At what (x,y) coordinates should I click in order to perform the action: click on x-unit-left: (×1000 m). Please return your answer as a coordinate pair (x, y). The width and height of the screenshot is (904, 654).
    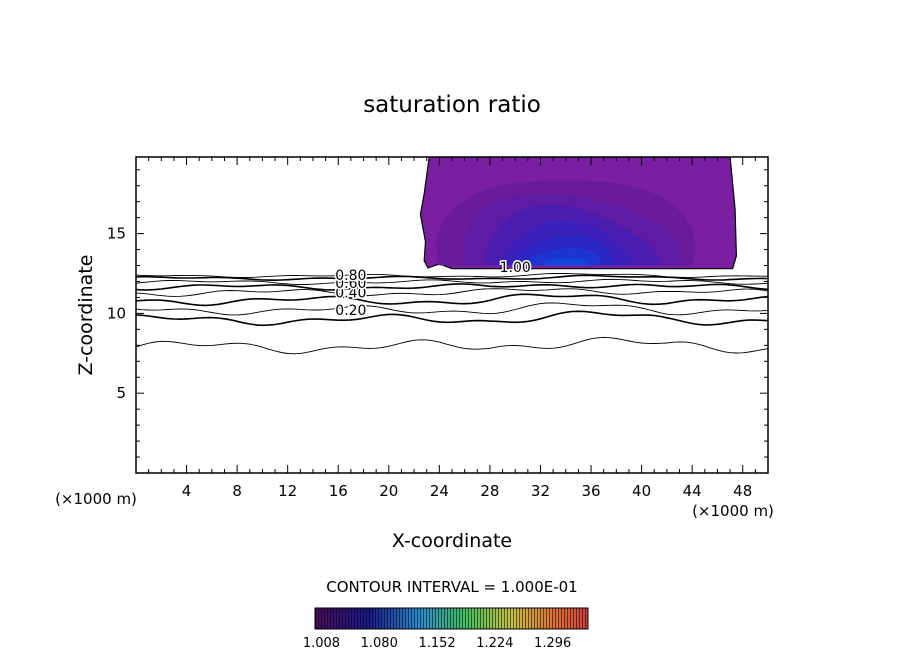
    Looking at the image, I should click on (96, 499).